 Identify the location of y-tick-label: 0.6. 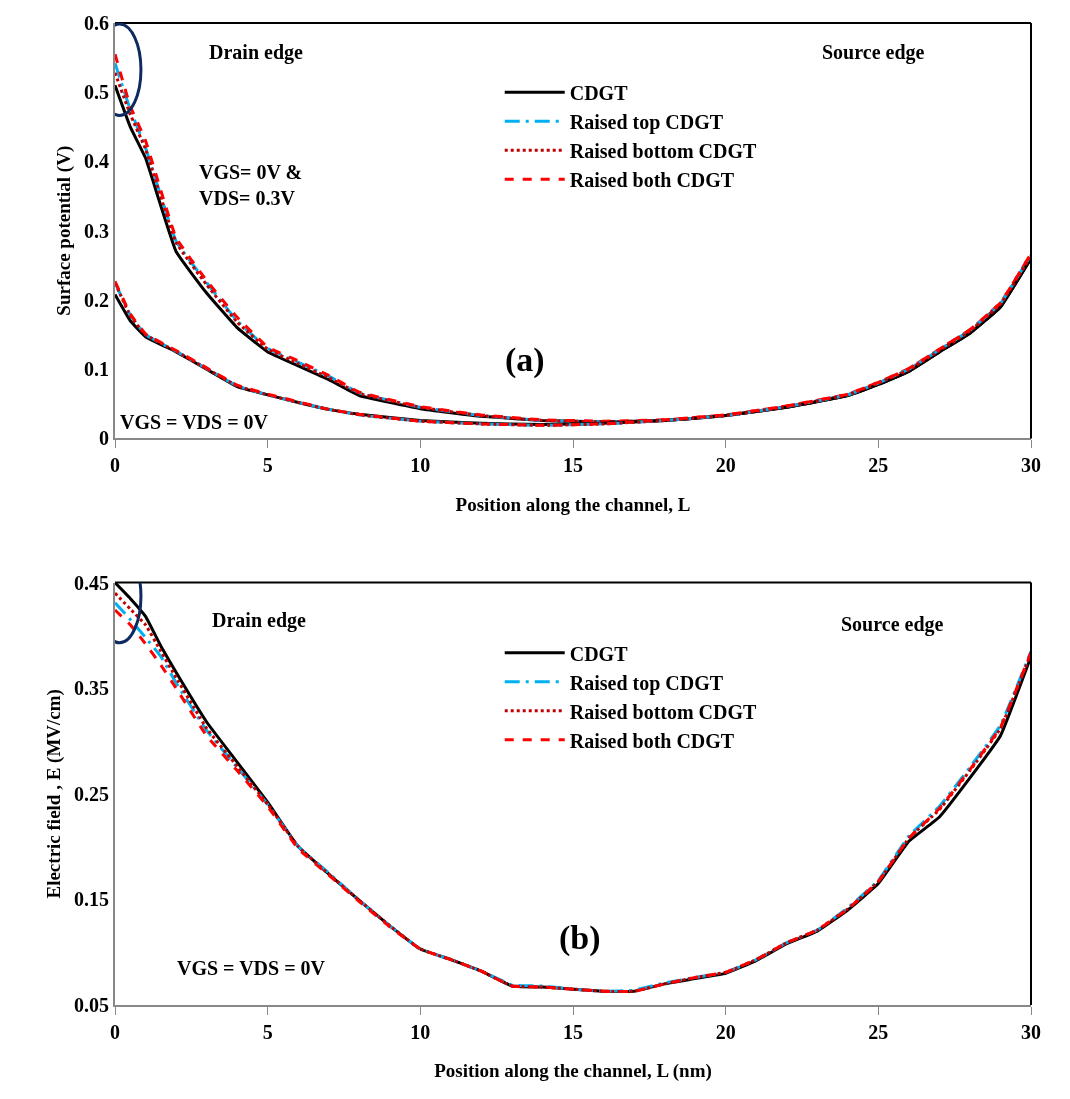
(96, 23).